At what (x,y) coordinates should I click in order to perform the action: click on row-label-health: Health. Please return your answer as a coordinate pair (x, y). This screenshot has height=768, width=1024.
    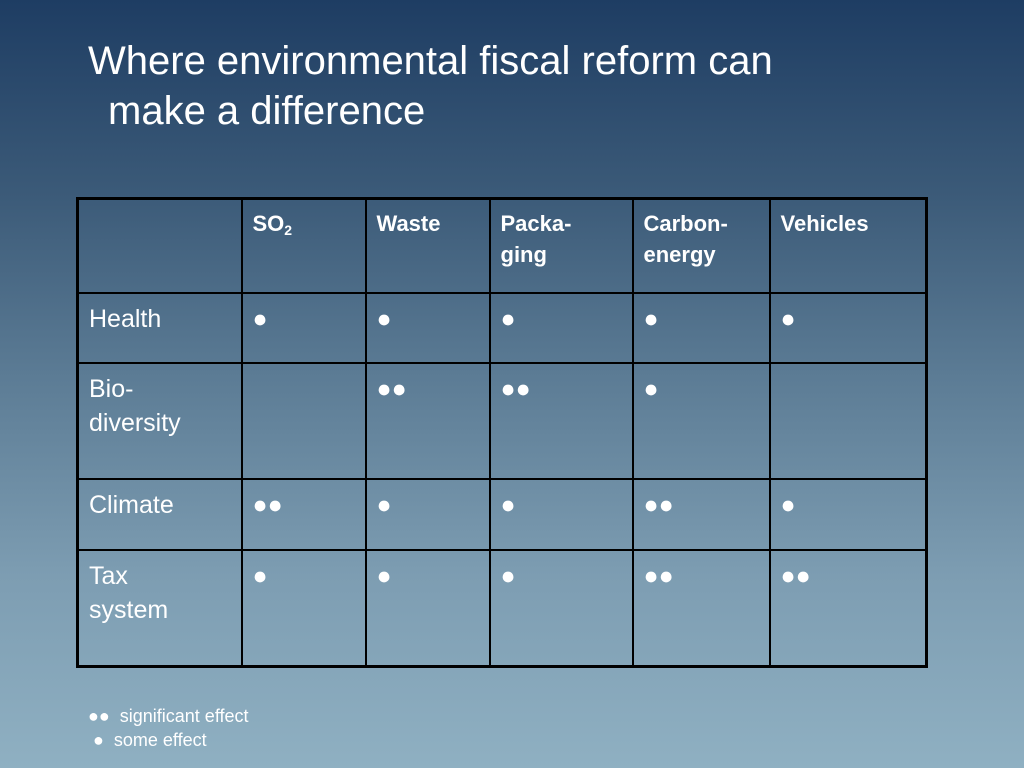
    Looking at the image, I should click on (159, 328).